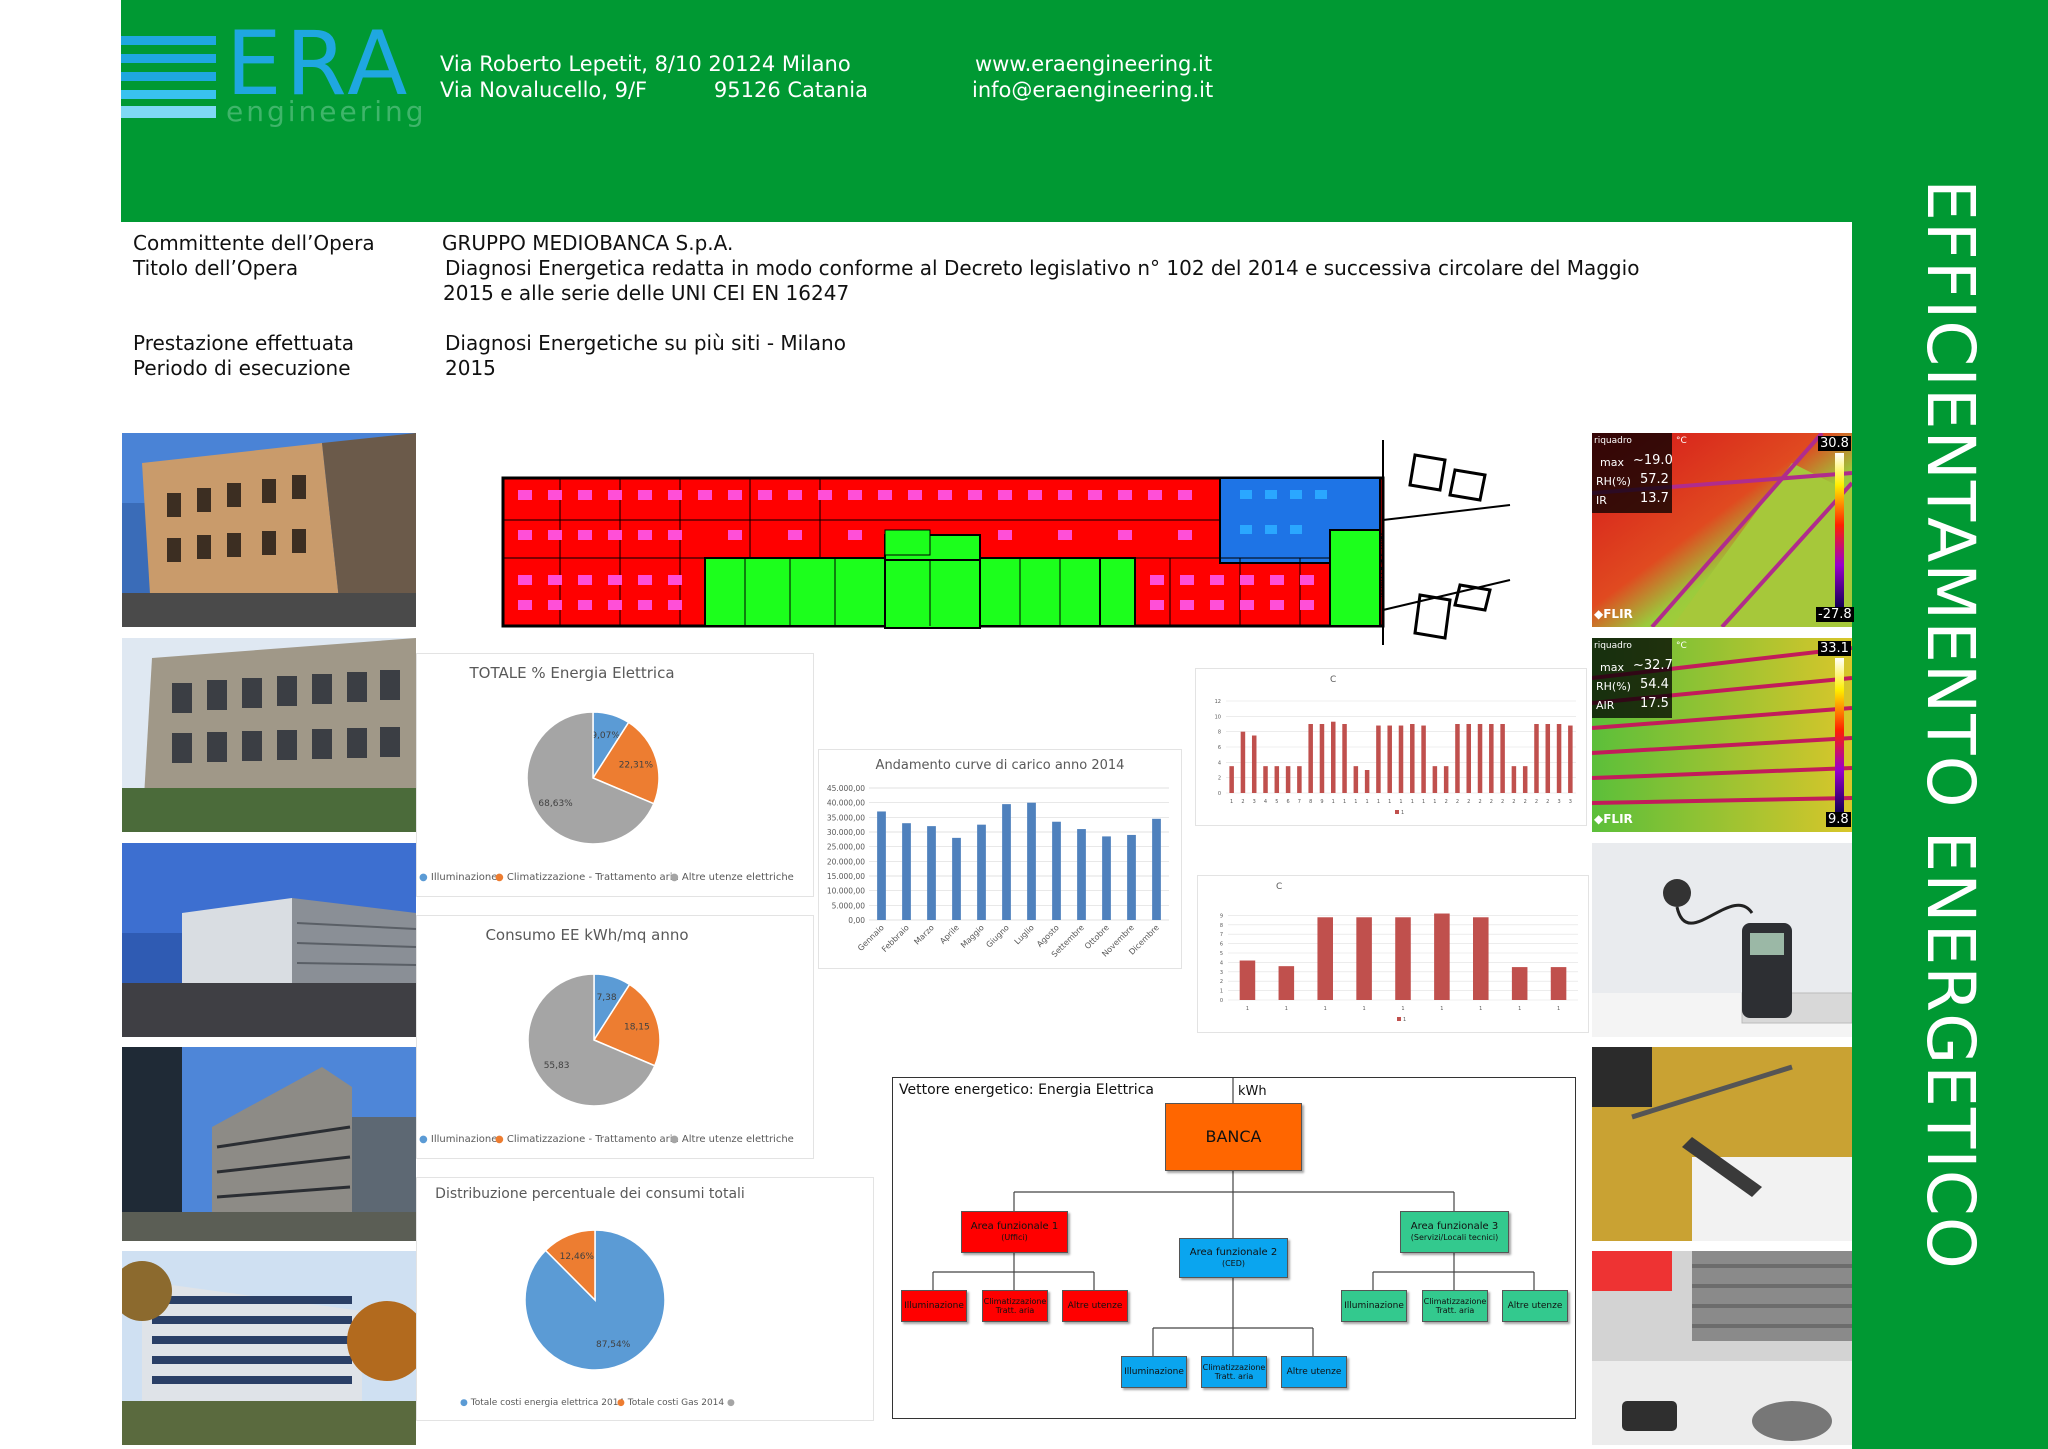 This screenshot has height=1449, width=2048. What do you see at coordinates (1393, 954) in the screenshot?
I see `bar-chart-small-b: C 0 1 2 3 4 5 6 7 8 9 1 1 1 1 1 1 1 1 1 1` at bounding box center [1393, 954].